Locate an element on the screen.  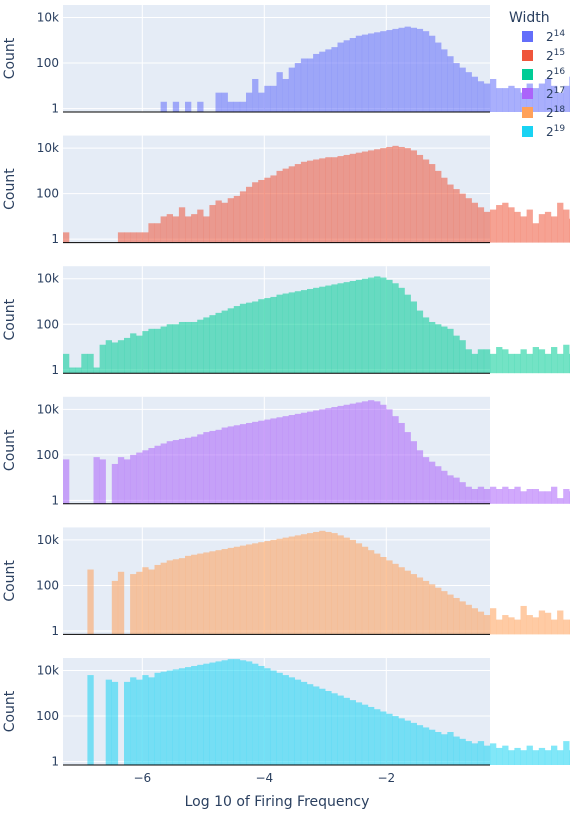
legend-item: 215 is located at coordinates (543, 55).